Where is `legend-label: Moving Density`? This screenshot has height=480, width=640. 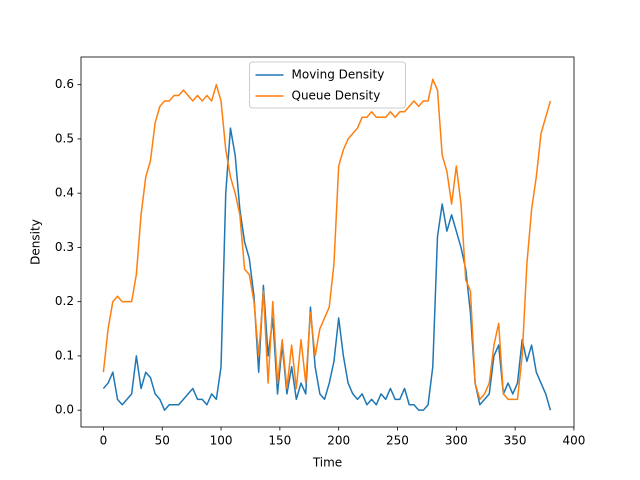 legend-label: Moving Density is located at coordinates (338, 75).